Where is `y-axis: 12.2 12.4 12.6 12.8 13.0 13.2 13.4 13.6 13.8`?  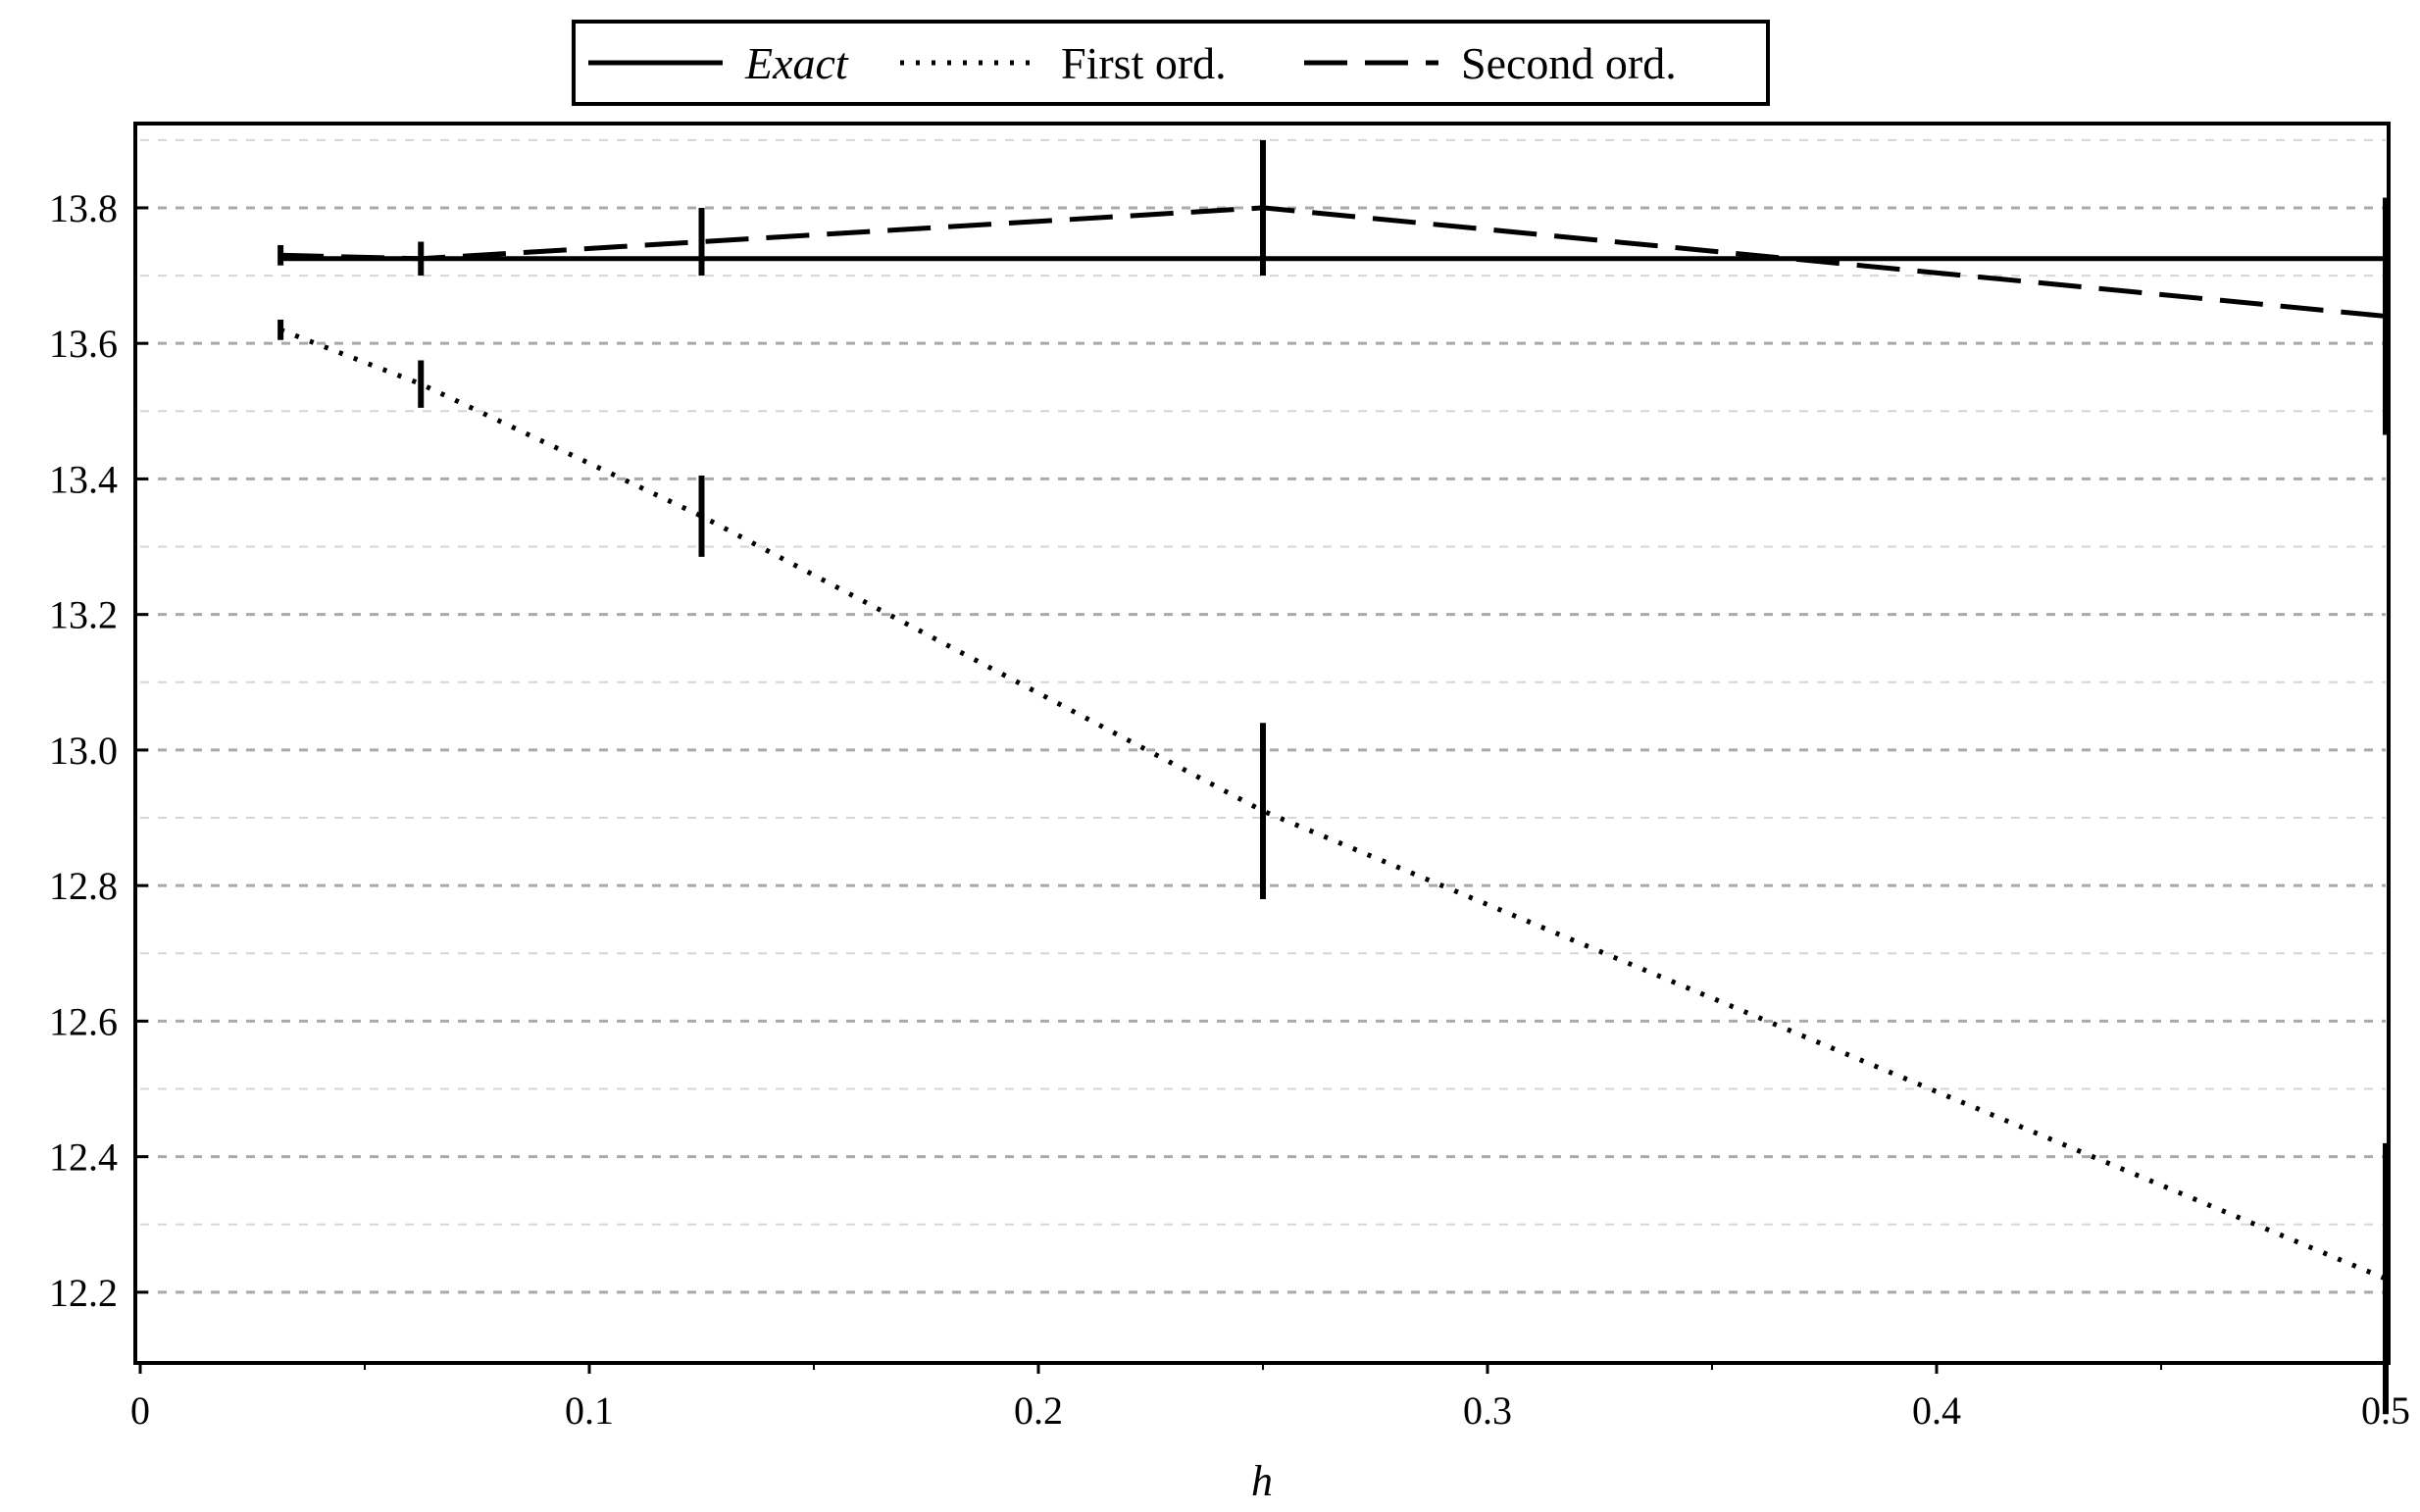 y-axis: 12.2 12.4 12.6 12.8 13.0 13.2 13.4 13.6 13.8 is located at coordinates (99, 750).